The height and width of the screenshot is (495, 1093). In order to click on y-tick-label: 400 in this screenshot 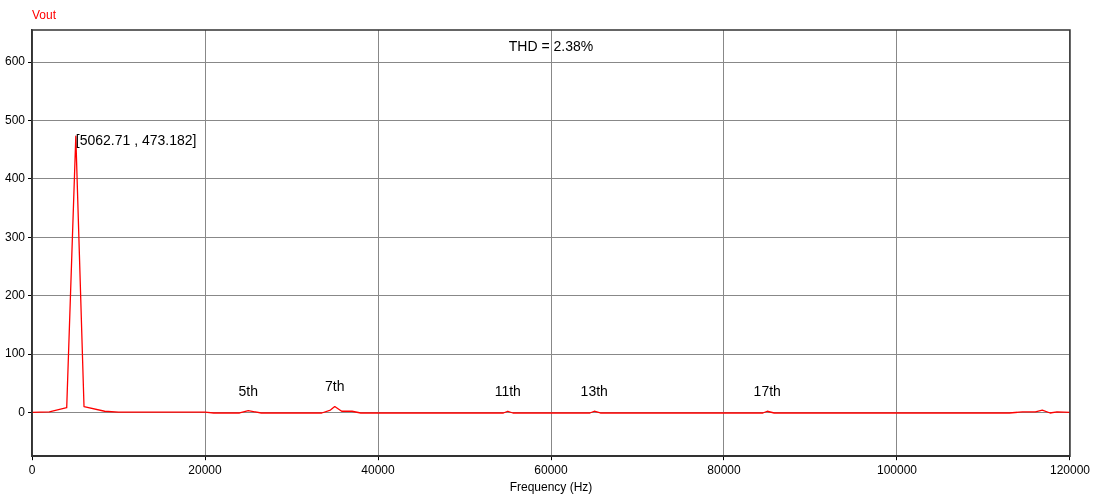, I will do `click(15, 178)`.